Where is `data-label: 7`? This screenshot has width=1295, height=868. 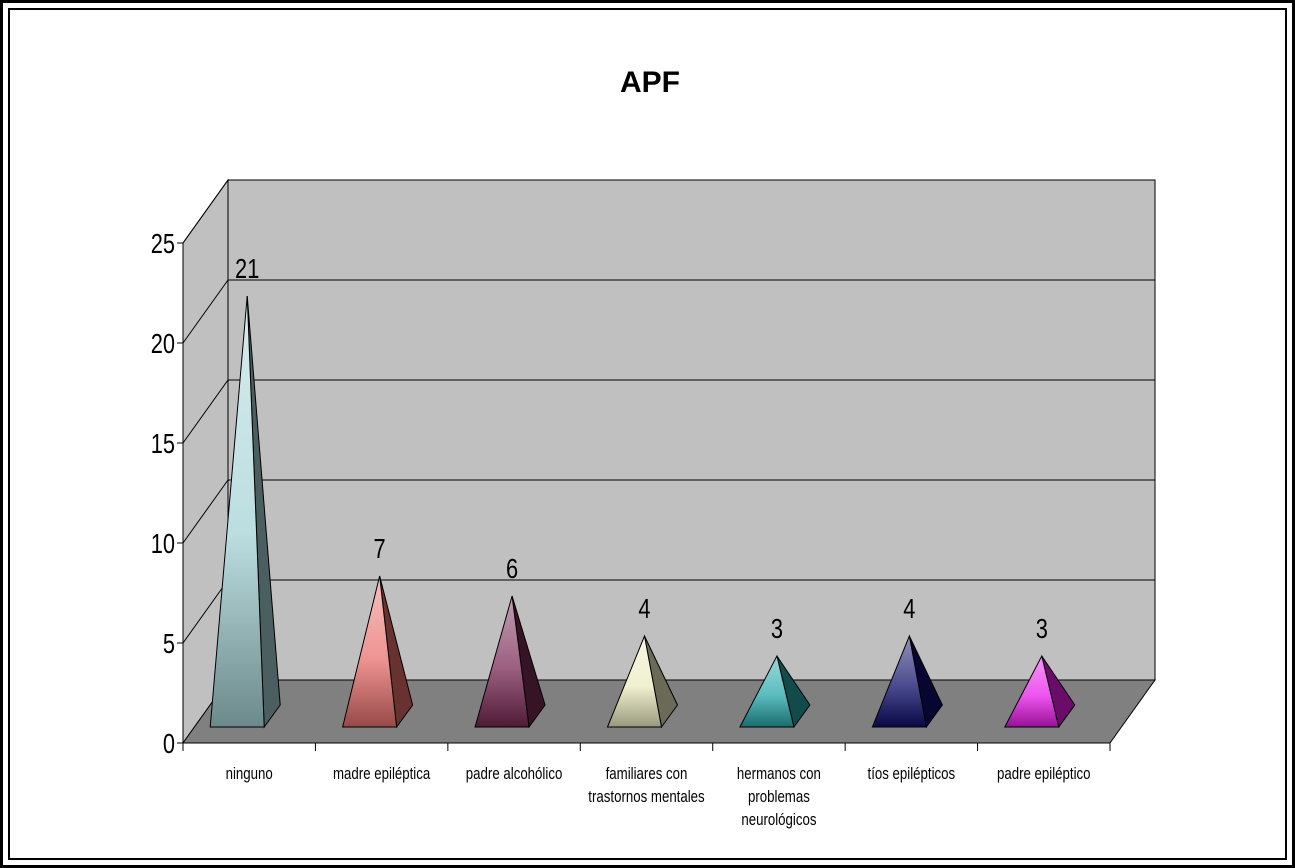
data-label: 7 is located at coordinates (380, 548).